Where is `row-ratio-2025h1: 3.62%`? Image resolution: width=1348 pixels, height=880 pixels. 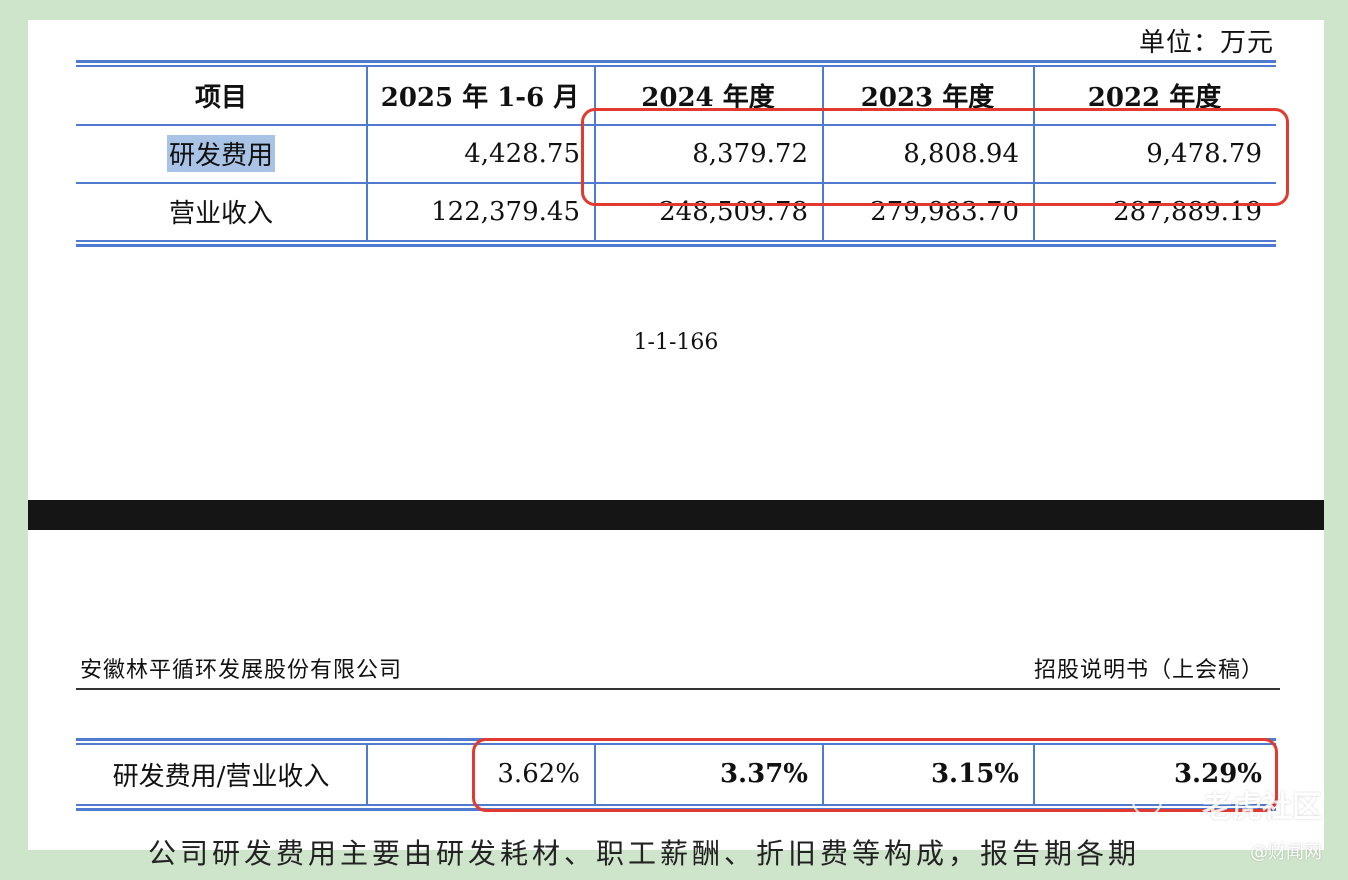
row-ratio-2025h1: 3.62% is located at coordinates (538, 774).